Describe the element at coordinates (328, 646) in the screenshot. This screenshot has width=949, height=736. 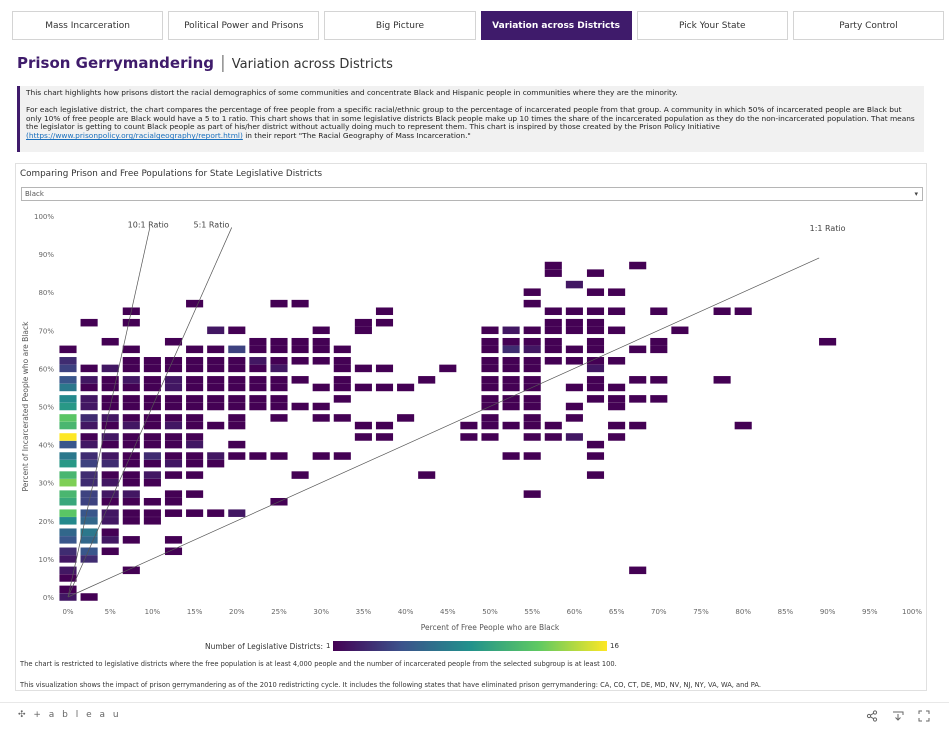
I see `legend-min: 1` at that location.